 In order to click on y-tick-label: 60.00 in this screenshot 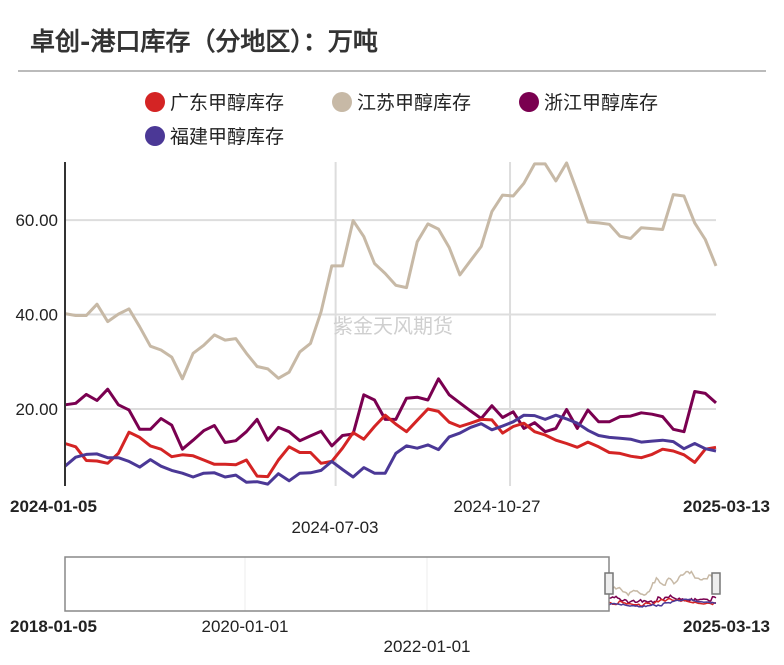, I will do `click(36, 220)`.